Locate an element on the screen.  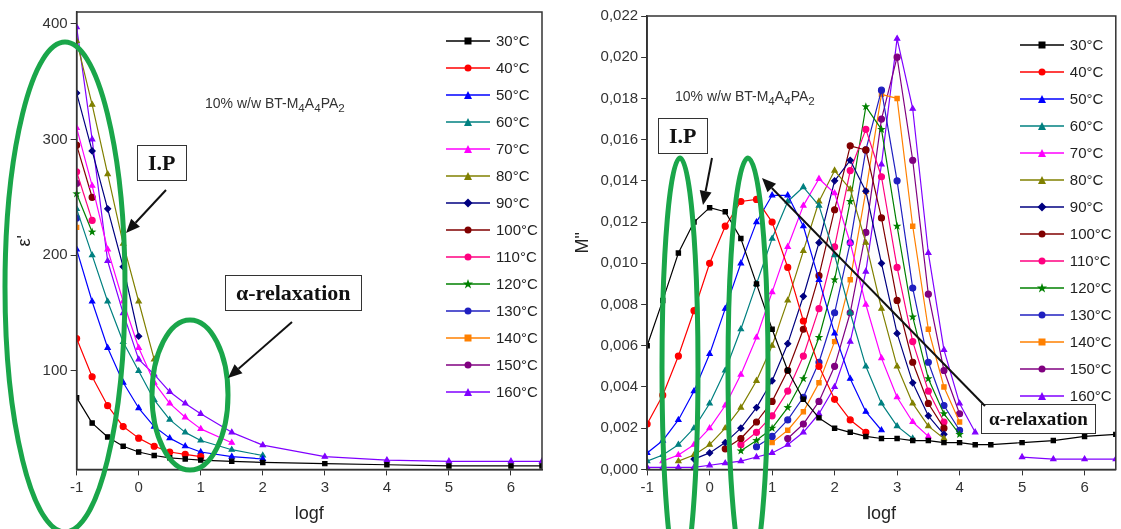
y-tick-label: 0,000 is located at coordinates (619, 468).